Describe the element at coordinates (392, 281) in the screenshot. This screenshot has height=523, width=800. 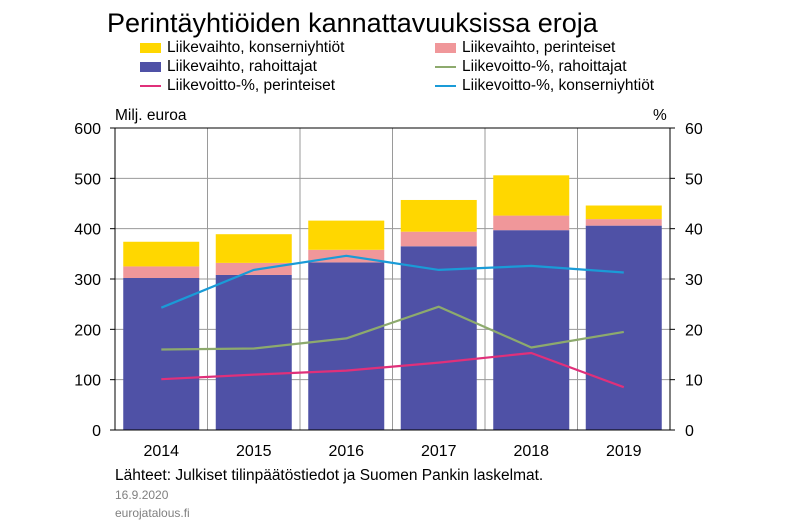
I see `line-liikevoitto-konserniyhtiot` at that location.